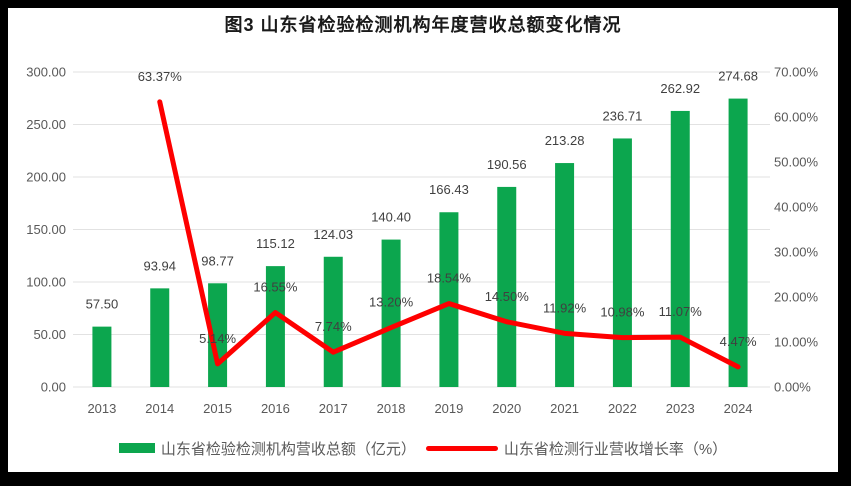  What do you see at coordinates (391, 302) in the screenshot?
I see `svg-text: 13.20%` at bounding box center [391, 302].